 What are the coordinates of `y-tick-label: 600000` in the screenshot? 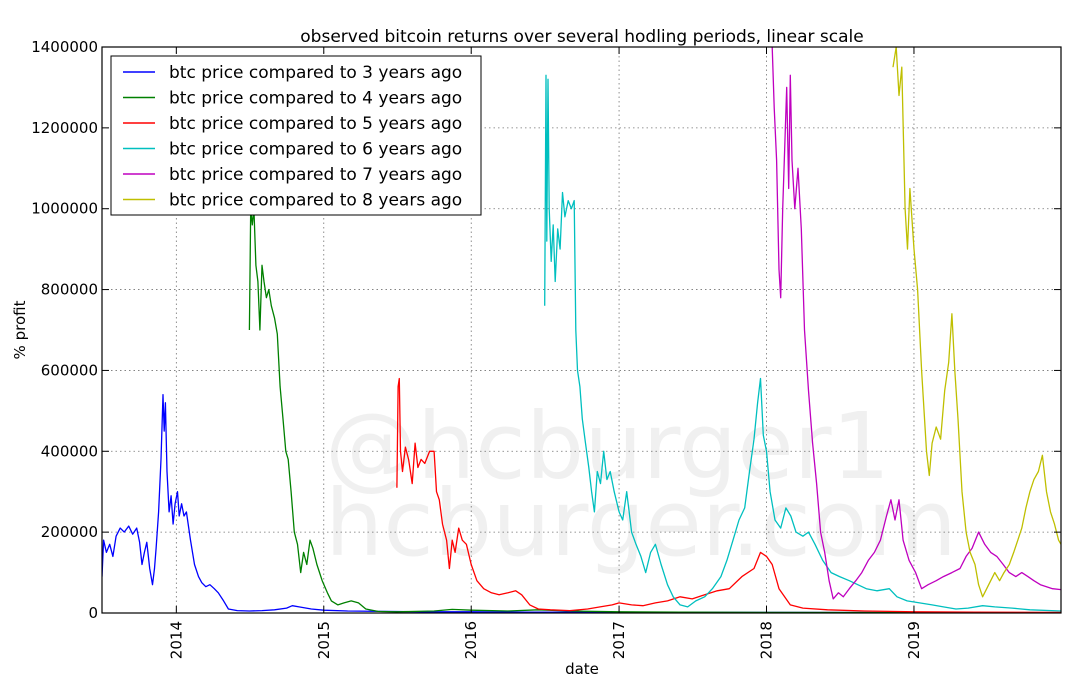 It's located at (69, 370).